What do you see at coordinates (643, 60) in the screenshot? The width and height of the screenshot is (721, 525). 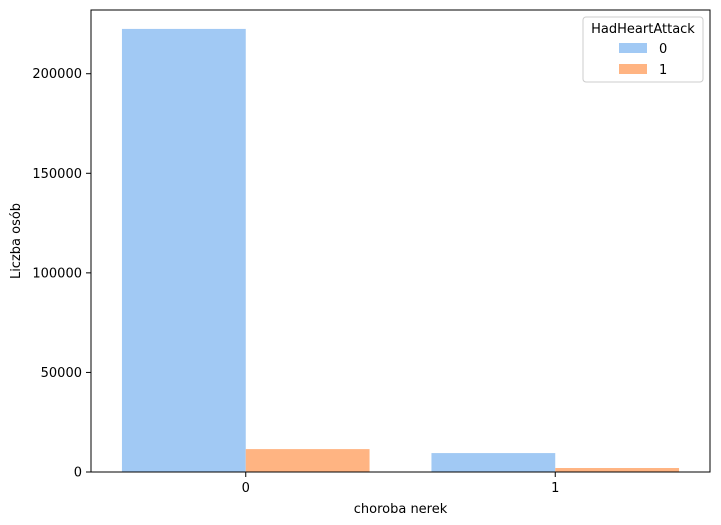 I see `legend-items: 01` at bounding box center [643, 60].